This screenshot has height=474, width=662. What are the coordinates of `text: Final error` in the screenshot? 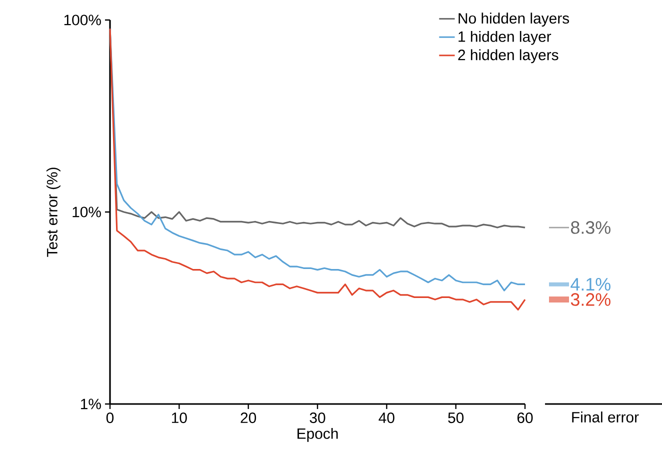 It's located at (605, 417).